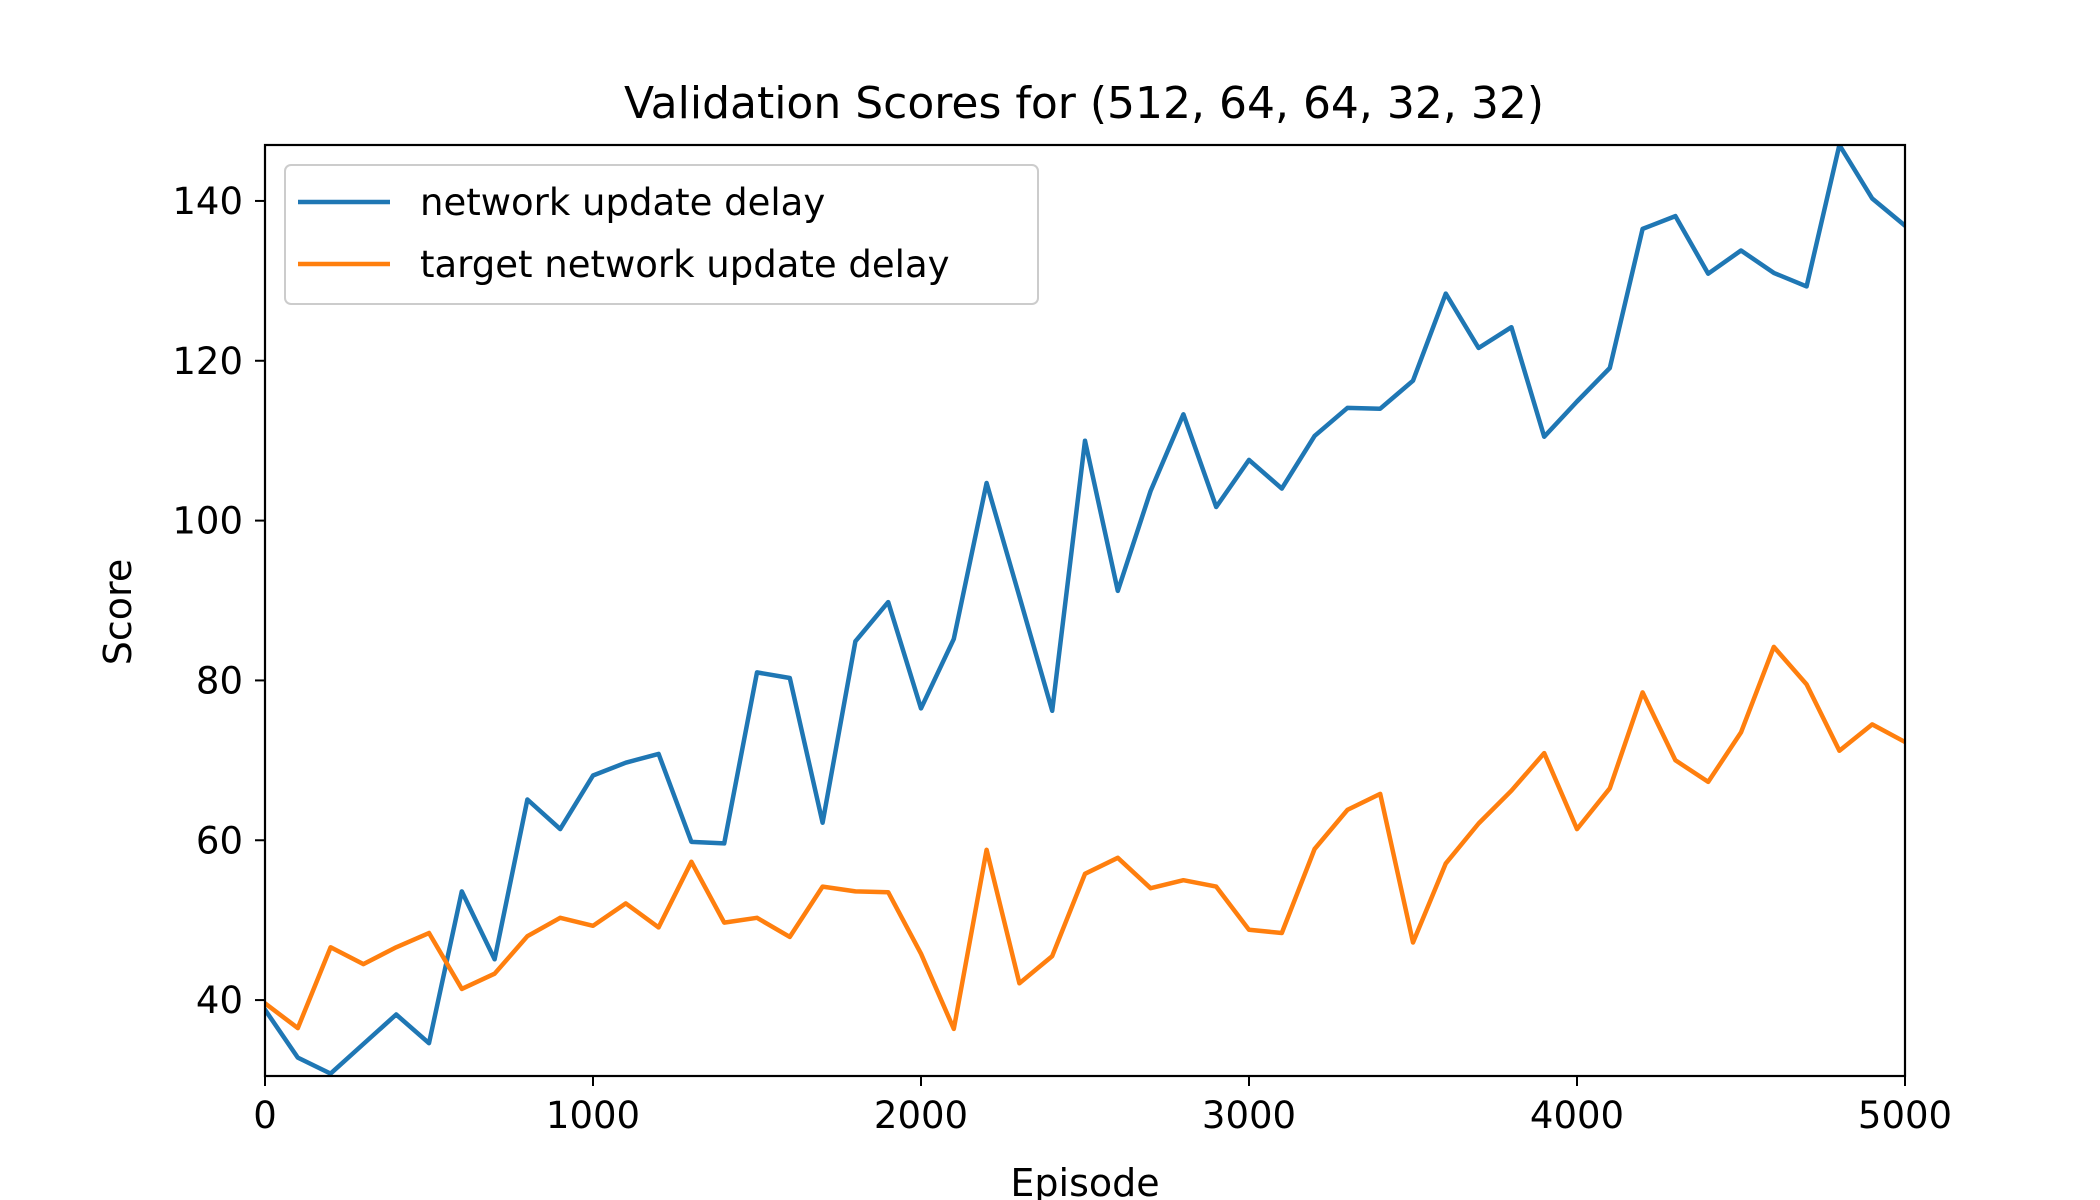  I want to click on legend-box, so click(661, 234).